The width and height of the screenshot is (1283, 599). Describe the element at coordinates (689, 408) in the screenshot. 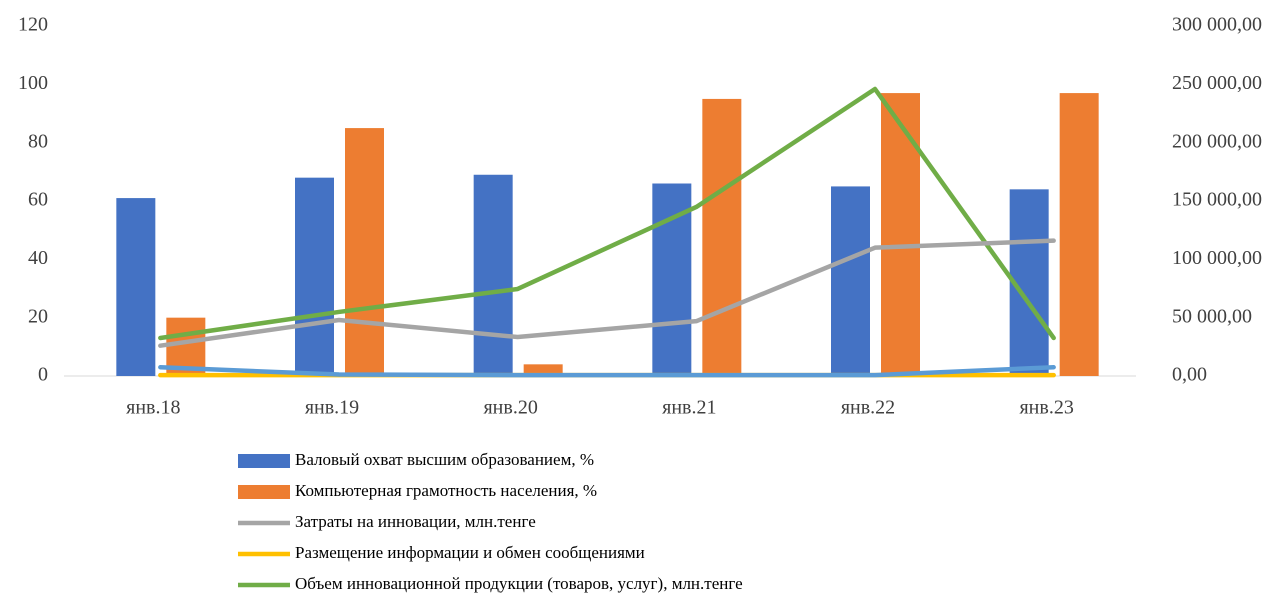

I see `x-tick-label: янв.21` at that location.